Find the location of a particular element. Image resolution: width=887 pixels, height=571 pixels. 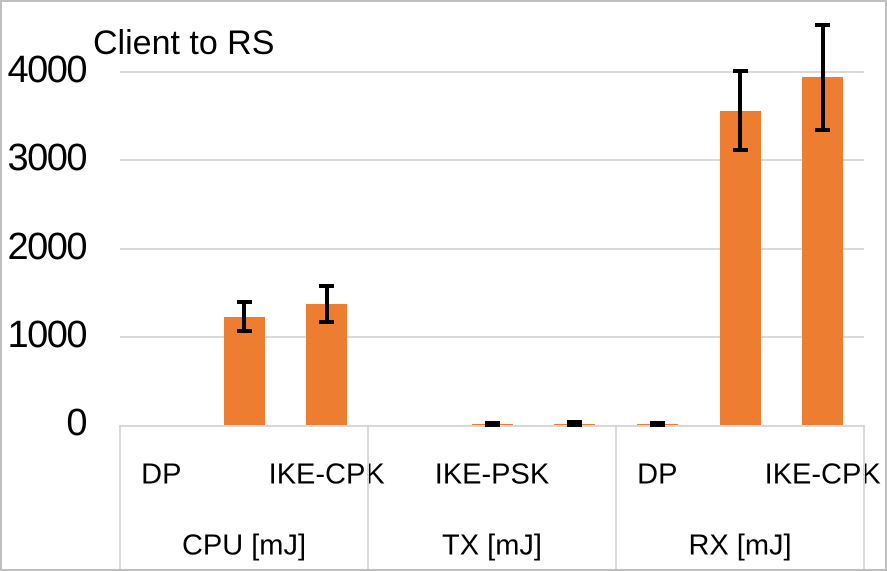

bar-cpu-ike-cpk is located at coordinates (327, 364).